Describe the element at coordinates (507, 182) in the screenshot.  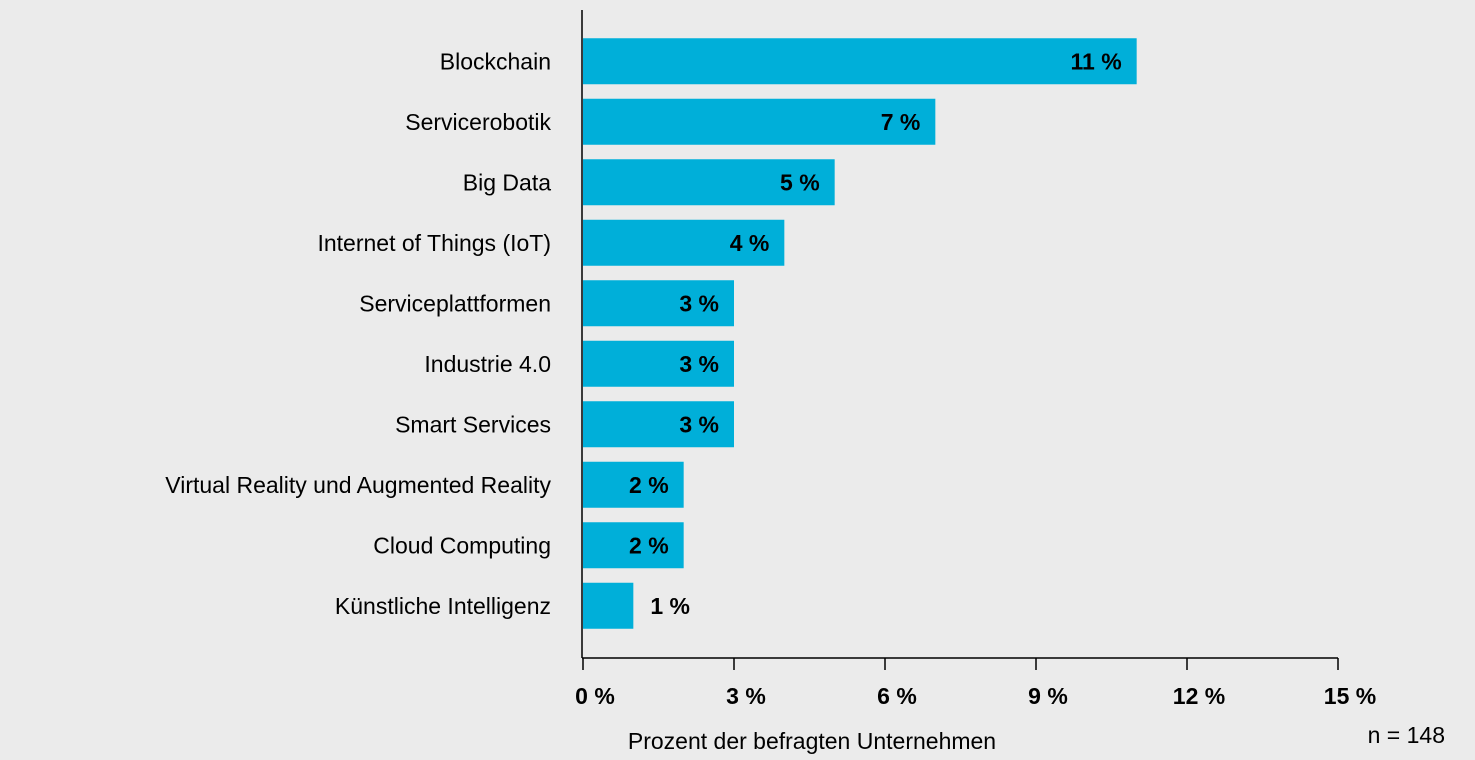
I see `y-tick-label: Big Data` at that location.